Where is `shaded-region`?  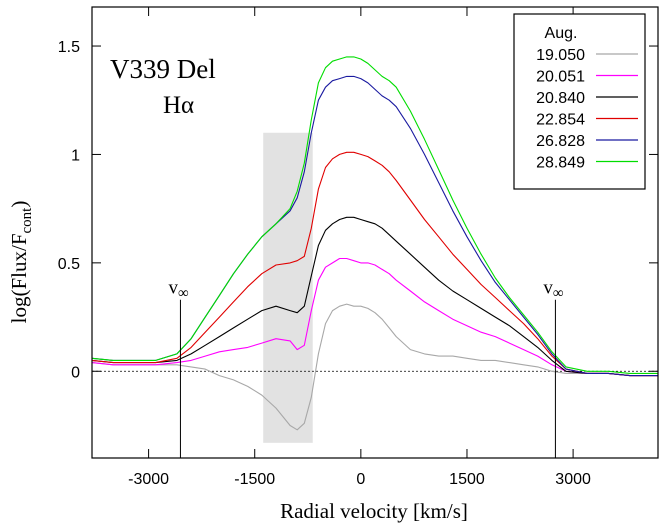 shaded-region is located at coordinates (288, 287).